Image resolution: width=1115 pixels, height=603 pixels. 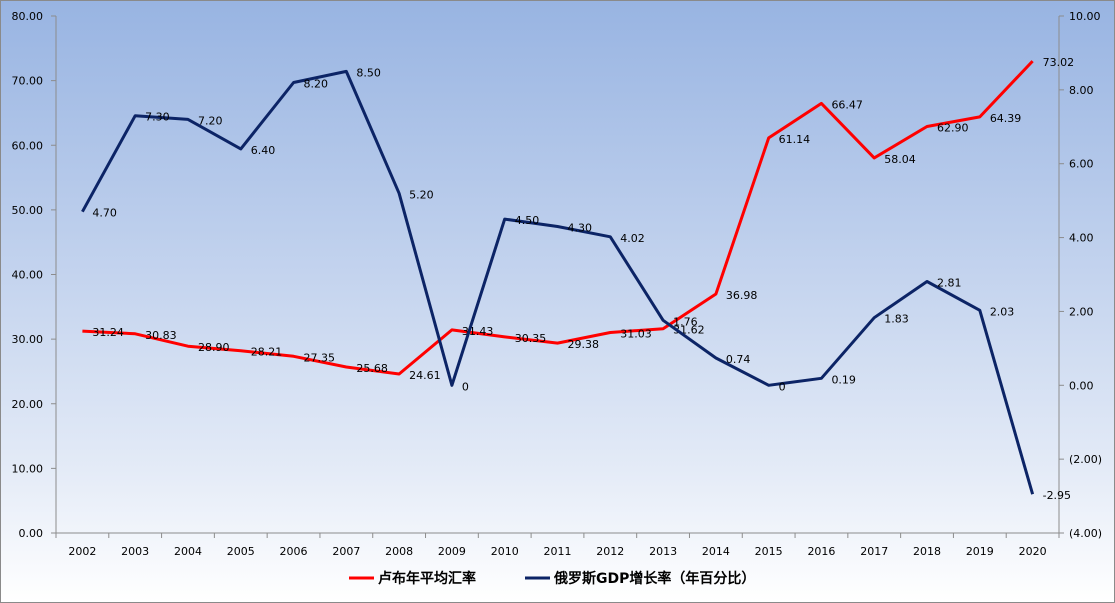 What do you see at coordinates (1033, 551) in the screenshot?
I see `x-axis-tick-label: 2020` at bounding box center [1033, 551].